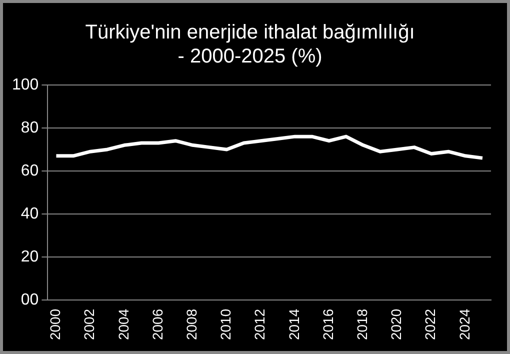 The width and height of the screenshot is (510, 354). Describe the element at coordinates (29, 213) in the screenshot. I see `y-tick-label: 40` at that location.